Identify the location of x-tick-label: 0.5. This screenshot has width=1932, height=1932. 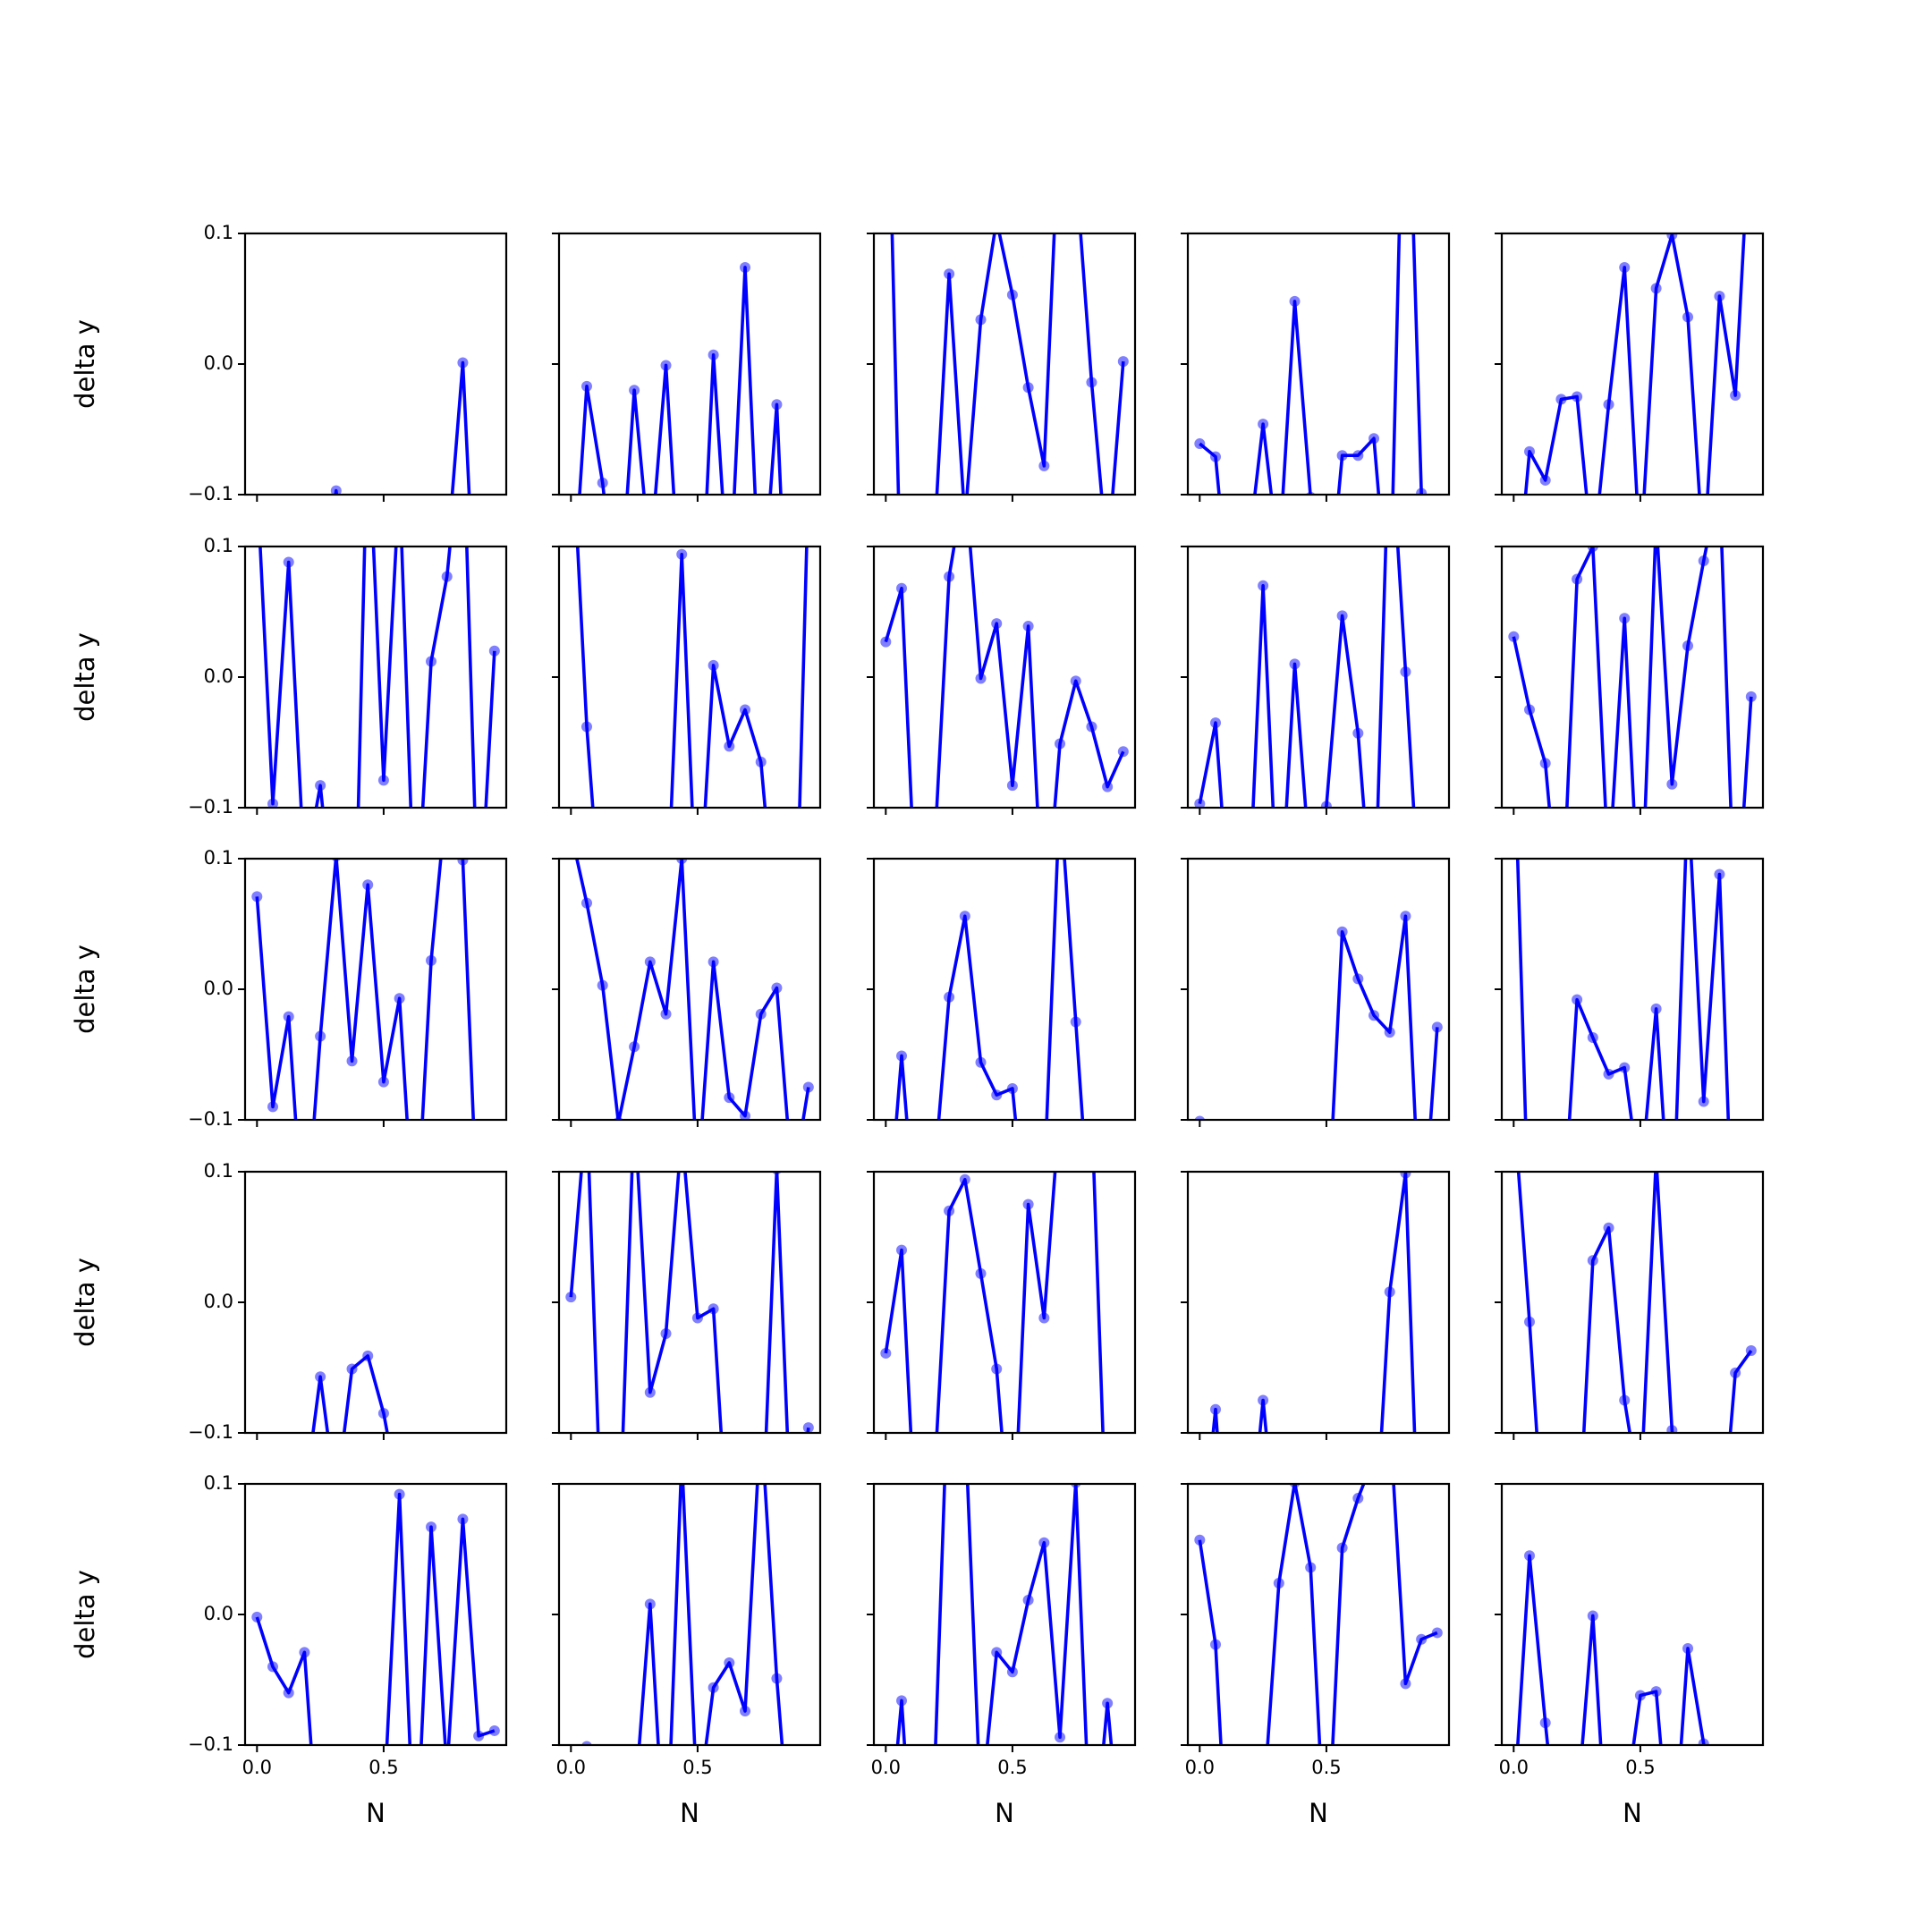
(1640, 1767).